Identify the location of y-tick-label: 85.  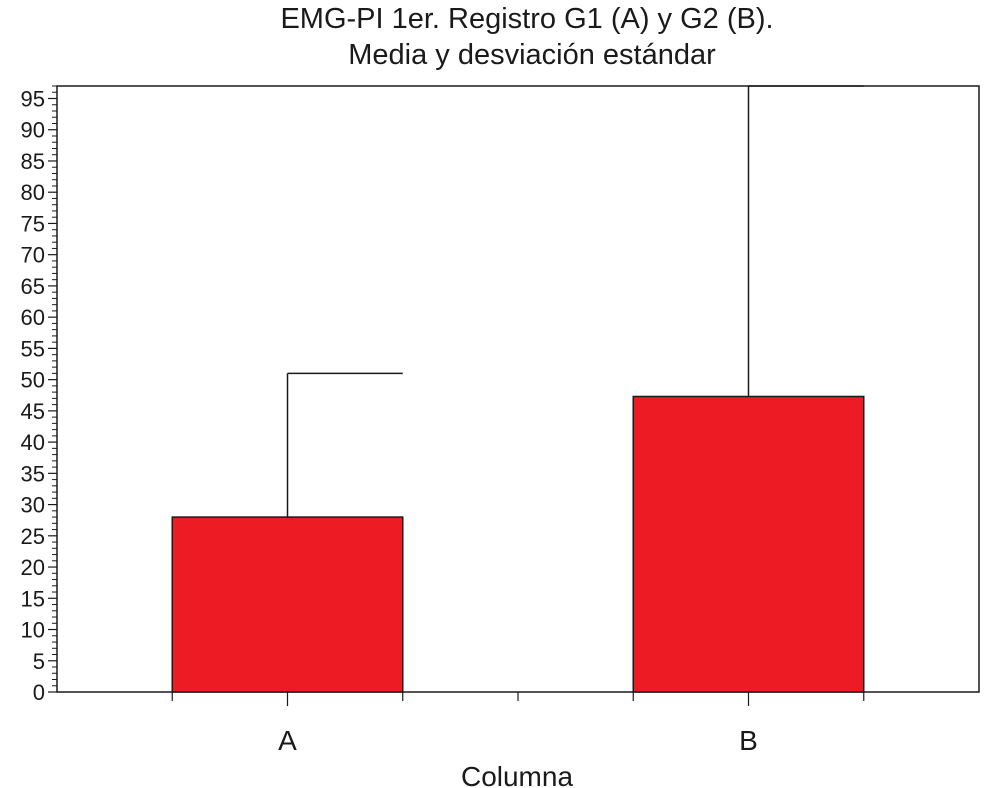
(33, 161).